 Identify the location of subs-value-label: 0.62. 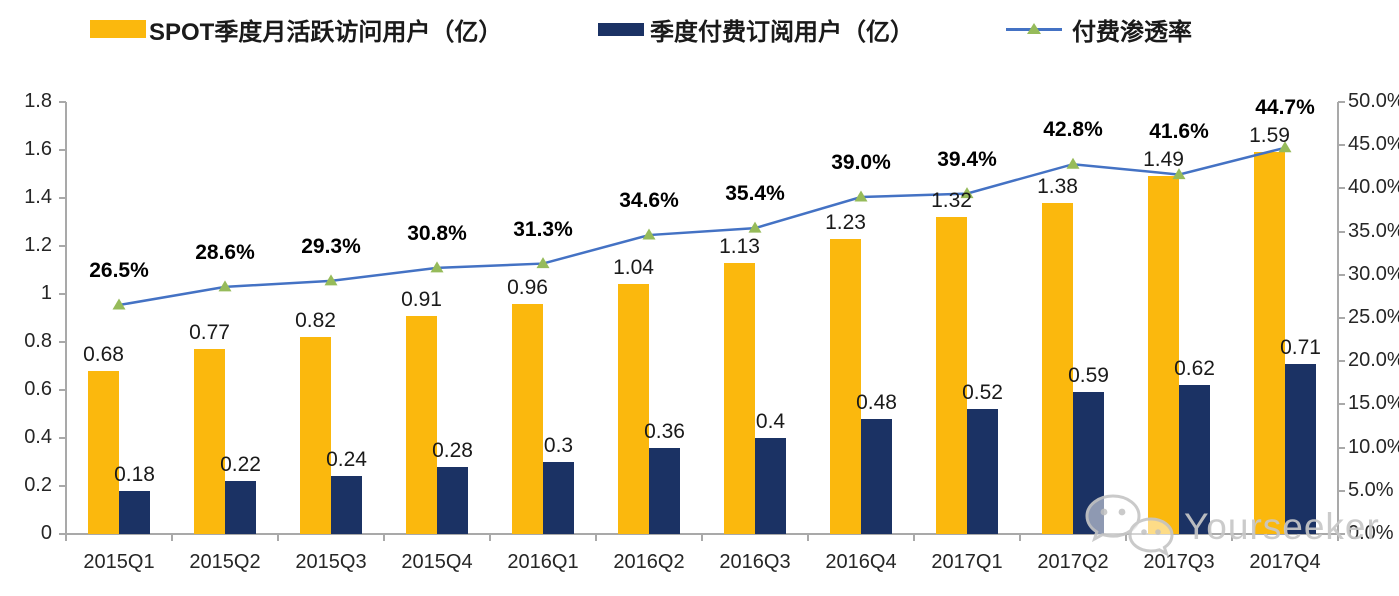
(1194, 369).